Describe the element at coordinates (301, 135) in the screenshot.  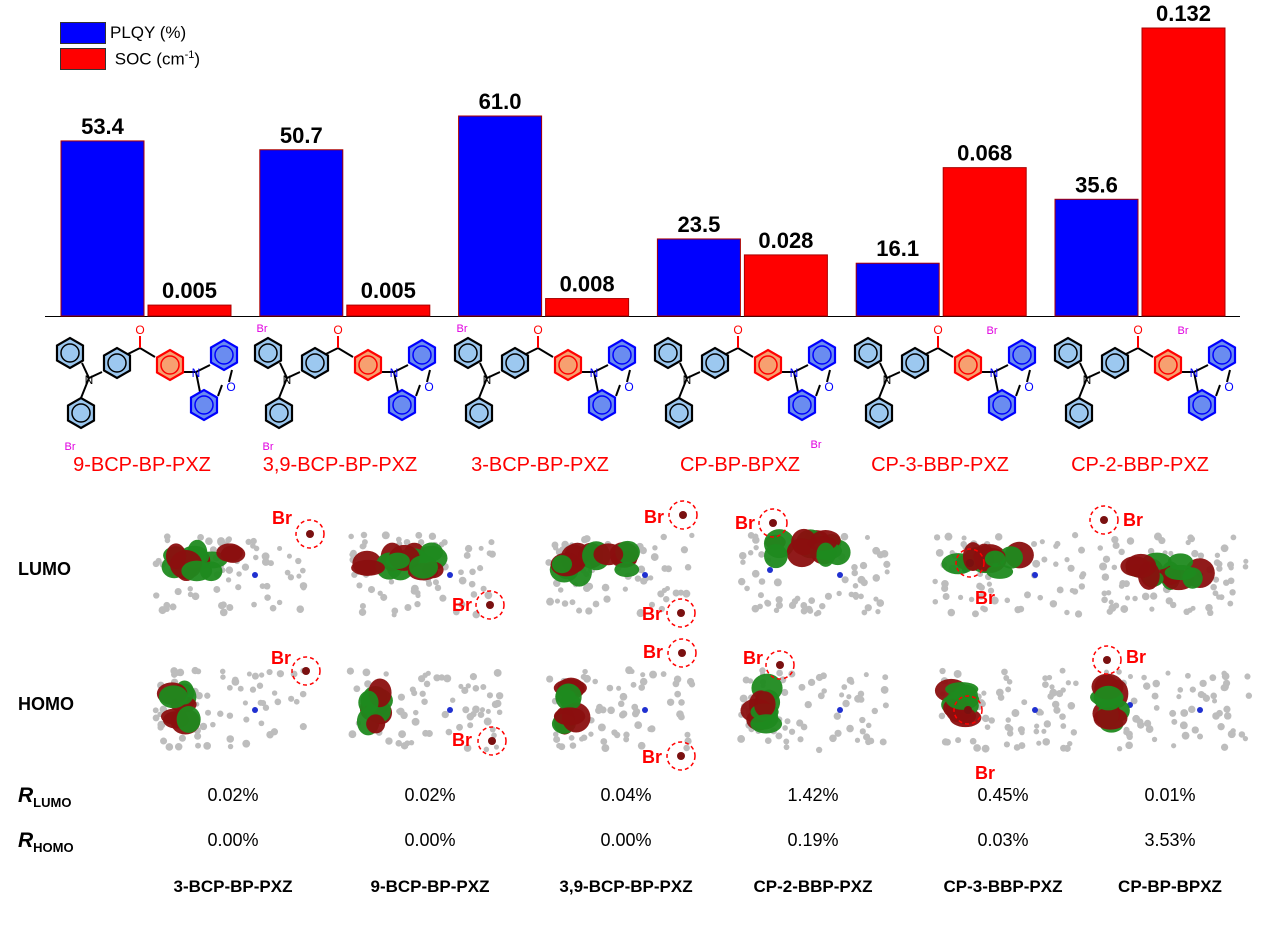
I see `data-label: 50.7` at that location.